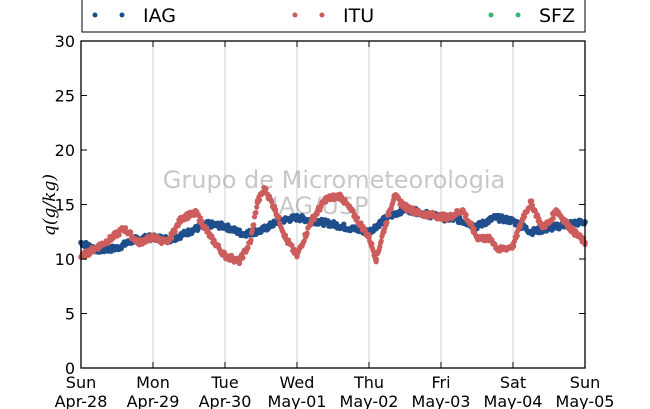 Image resolution: width=650 pixels, height=409 pixels. I want to click on x-tick-date: Apr-28, so click(81, 400).